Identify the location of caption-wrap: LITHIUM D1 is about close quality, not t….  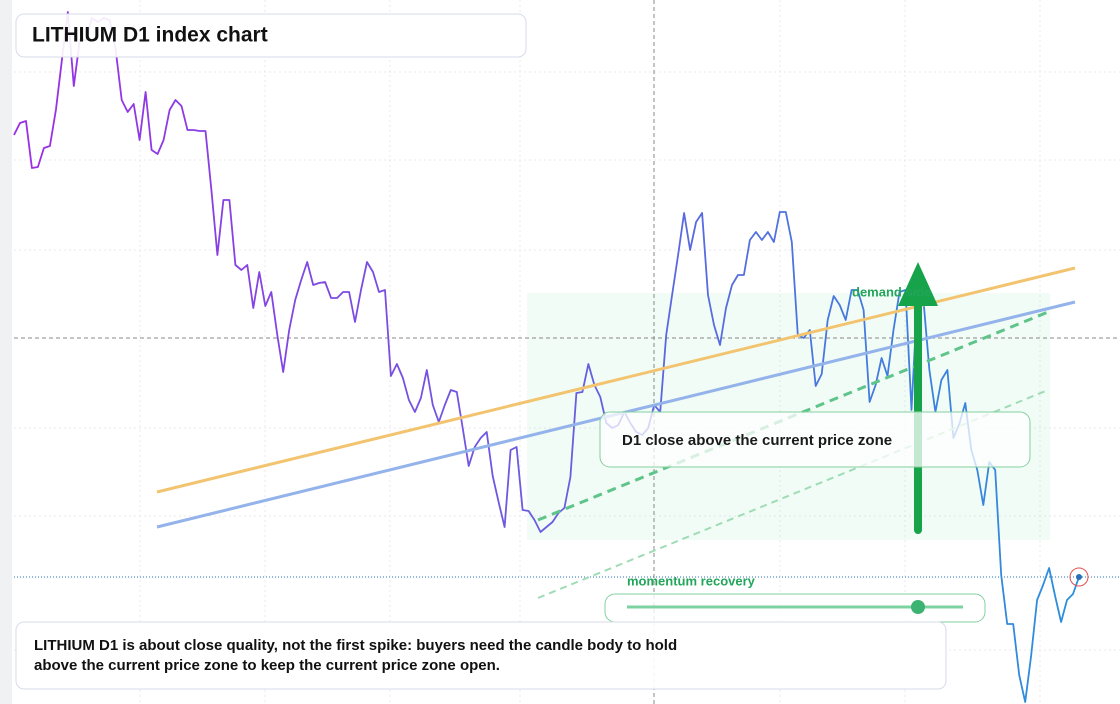
(356, 655).